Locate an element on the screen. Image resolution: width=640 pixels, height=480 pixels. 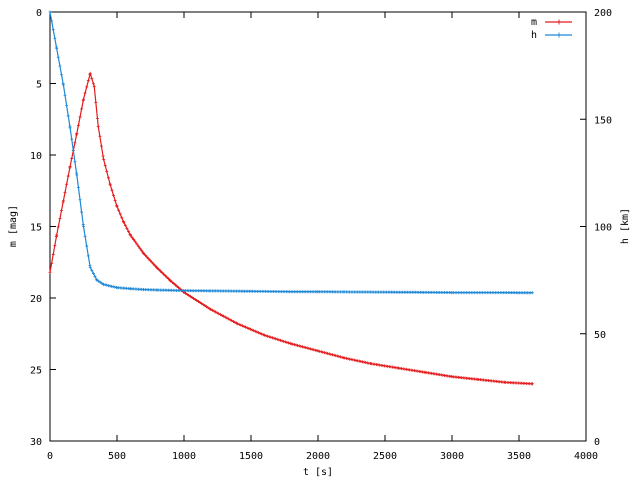
right-y-axis-ticks: 0 50 100 150 200 is located at coordinates (596, 228).